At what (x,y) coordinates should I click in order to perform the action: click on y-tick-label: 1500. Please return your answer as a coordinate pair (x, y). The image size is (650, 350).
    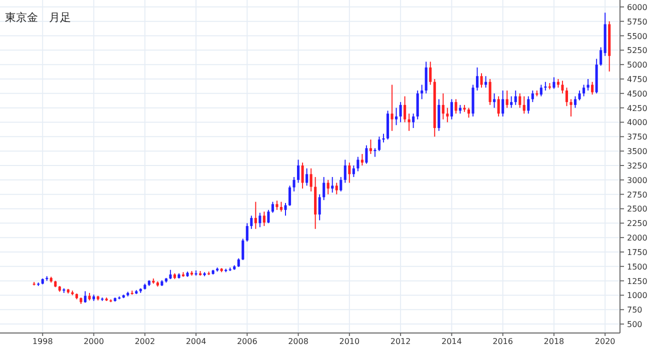
    Looking at the image, I should click on (637, 267).